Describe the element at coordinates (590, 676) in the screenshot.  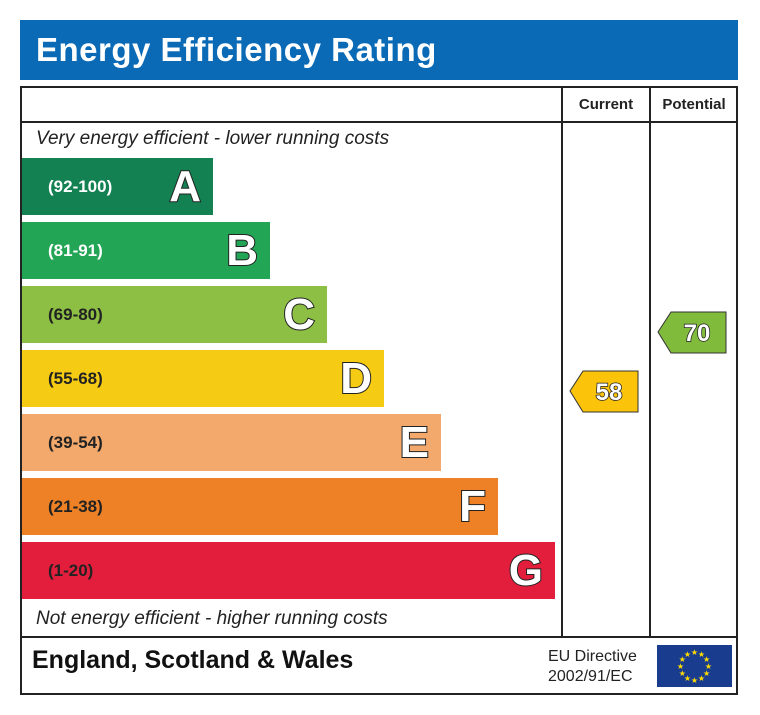
I see `directive-line-2: 2002/91/EC` at that location.